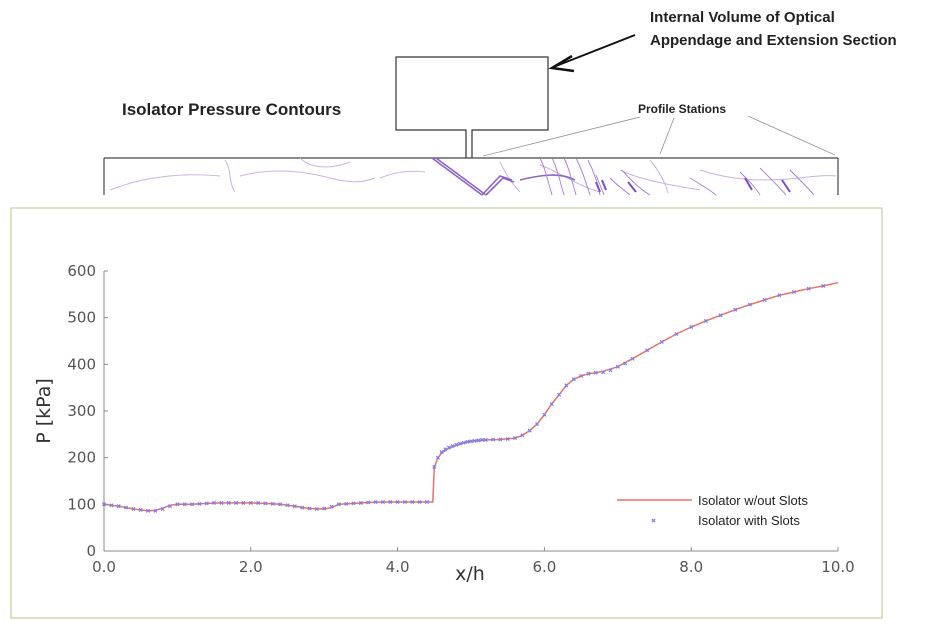 The height and width of the screenshot is (621, 935). What do you see at coordinates (81, 458) in the screenshot?
I see `y-tick-label: 200` at bounding box center [81, 458].